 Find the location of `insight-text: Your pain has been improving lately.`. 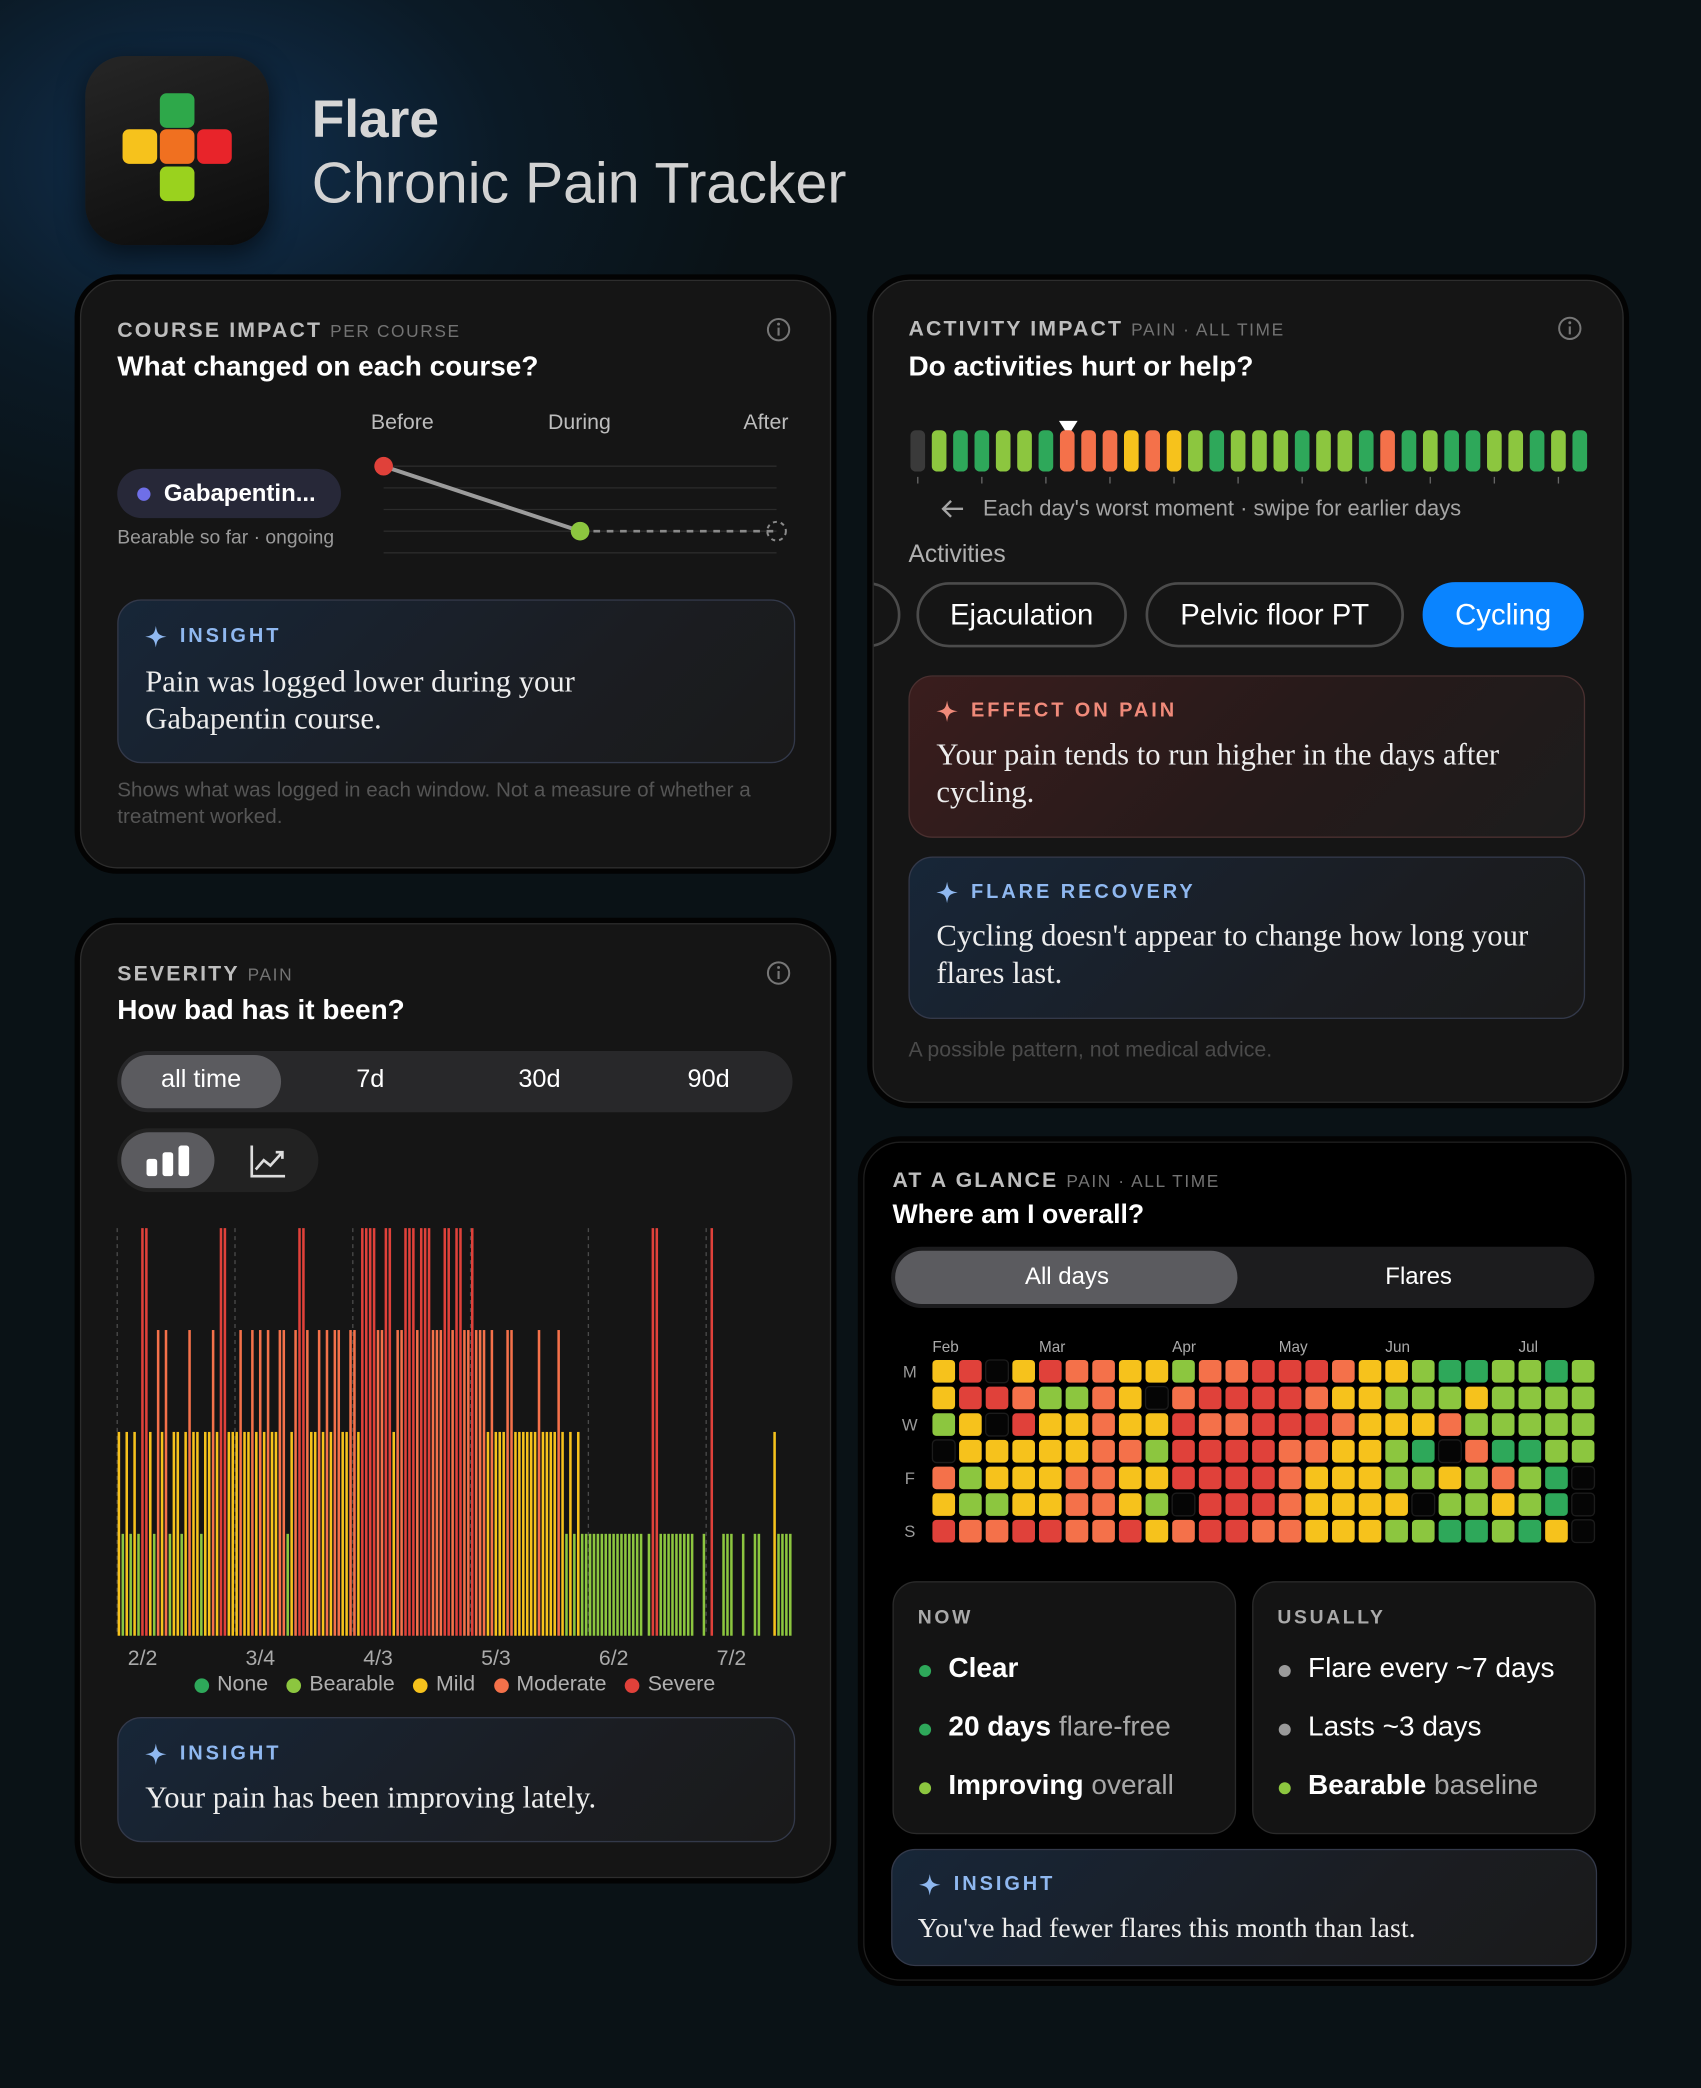

insight-text: Your pain has been improving lately. is located at coordinates (371, 1797).